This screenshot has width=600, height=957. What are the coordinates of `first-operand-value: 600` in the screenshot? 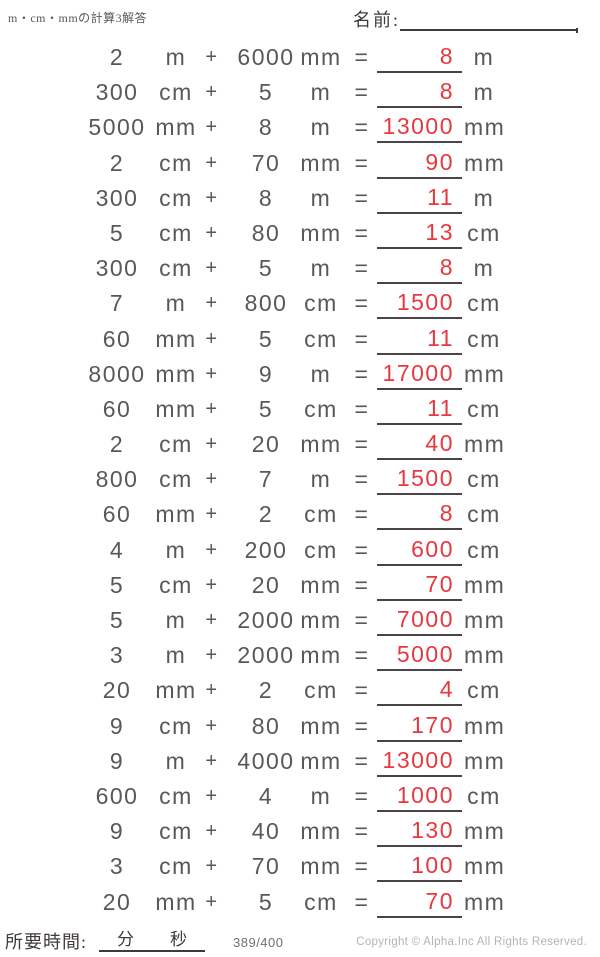 It's located at (117, 795).